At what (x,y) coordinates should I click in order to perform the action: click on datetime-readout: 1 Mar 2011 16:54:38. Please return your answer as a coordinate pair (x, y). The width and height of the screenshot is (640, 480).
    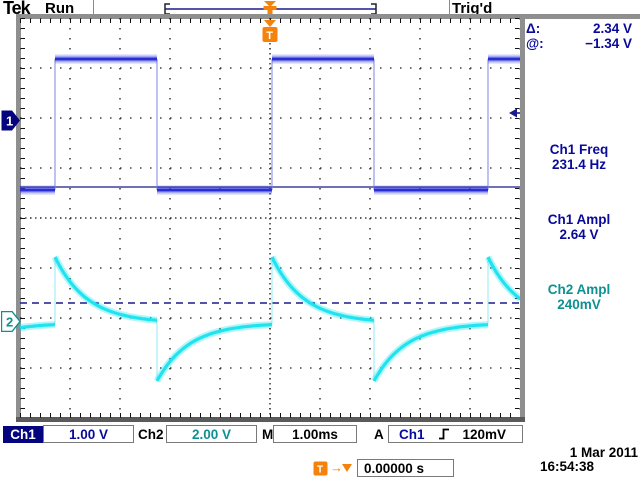
    Looking at the image, I should click on (589, 459).